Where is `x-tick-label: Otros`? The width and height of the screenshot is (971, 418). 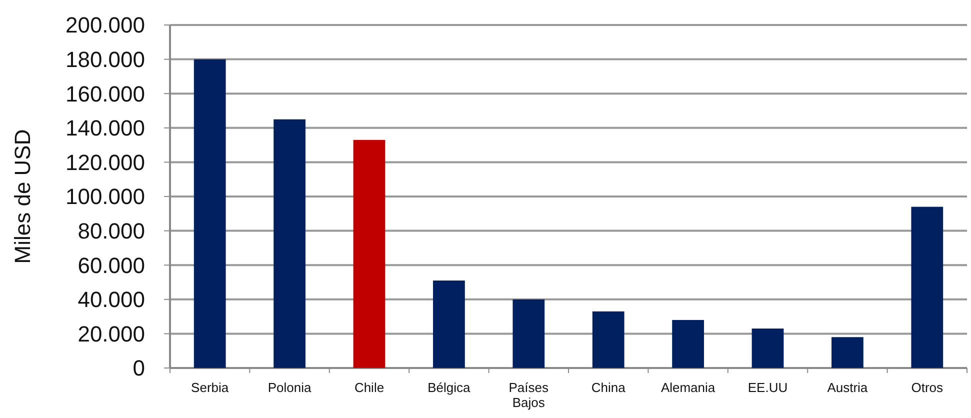
x-tick-label: Otros is located at coordinates (927, 387).